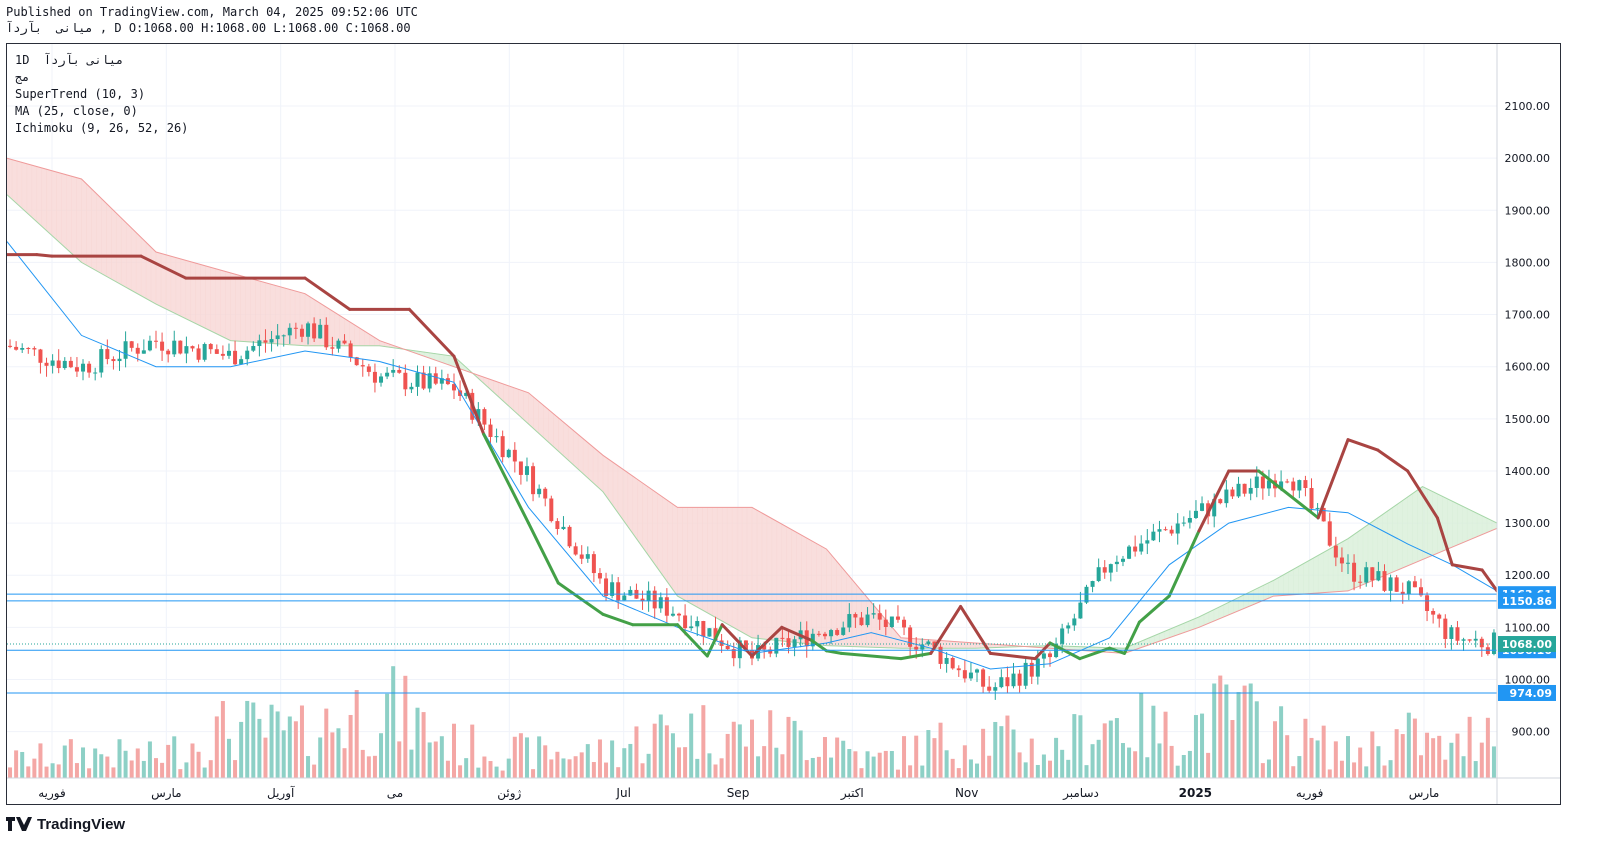 The width and height of the screenshot is (1598, 858). What do you see at coordinates (1531, 732) in the screenshot?
I see `y-tick-label: 900.00` at bounding box center [1531, 732].